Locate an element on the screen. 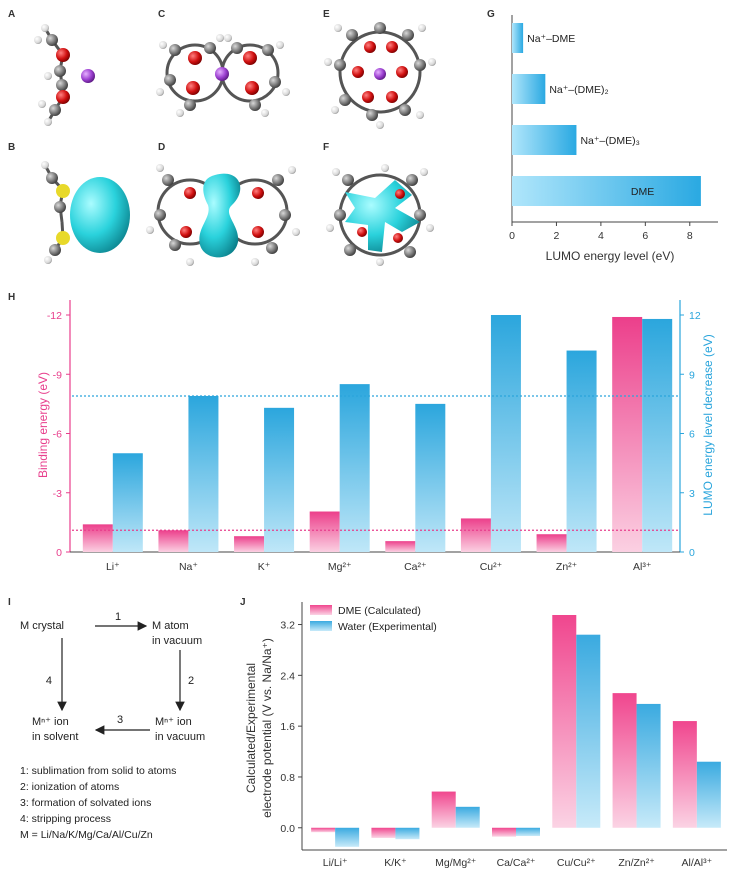  panel-label-g: G is located at coordinates (491, 14).